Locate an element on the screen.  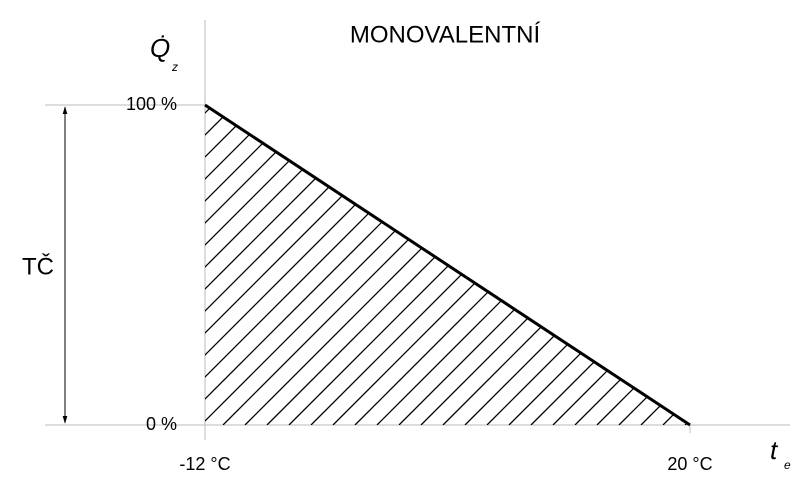
chart-title: MONOVALENTNÍ is located at coordinates (445, 34).